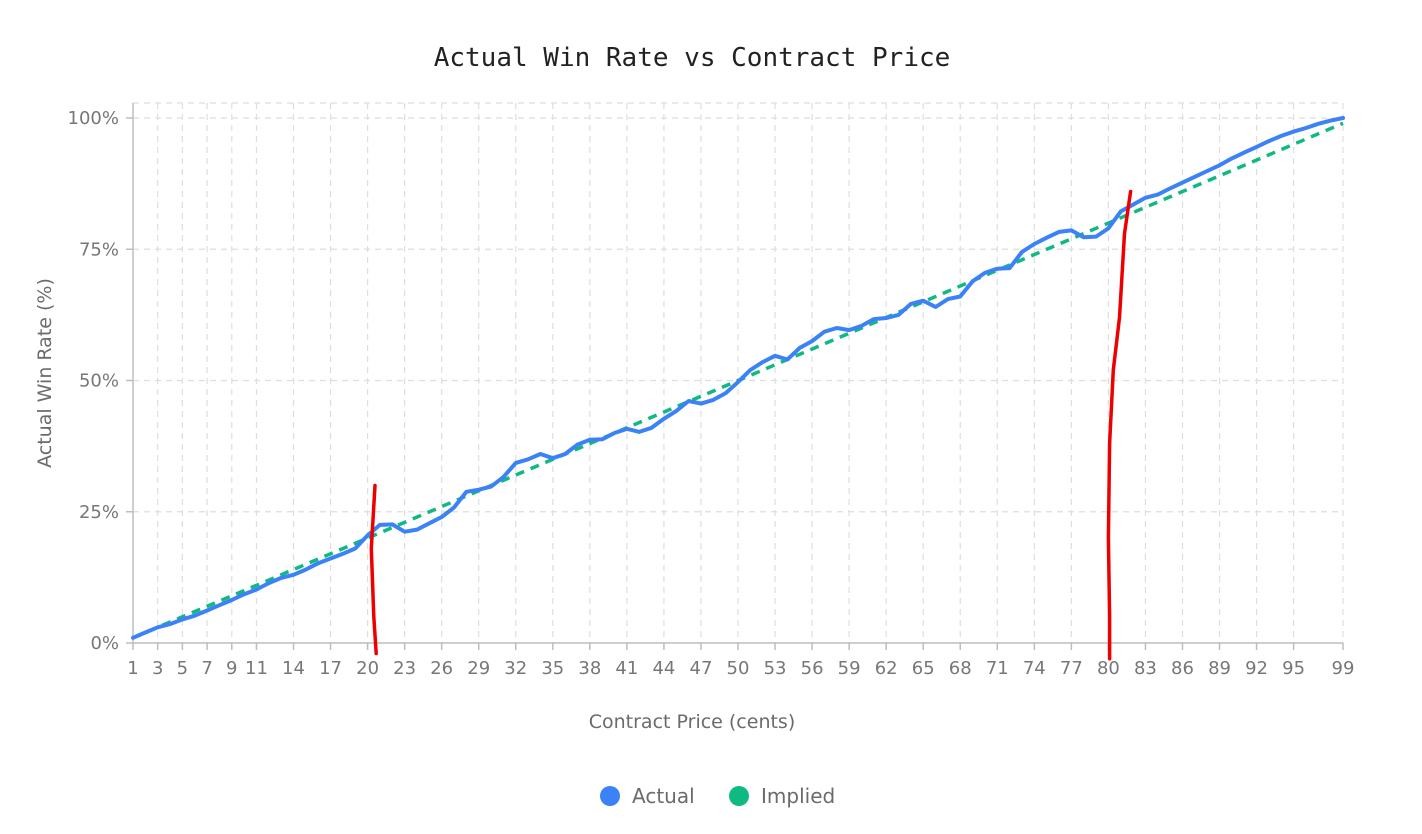 The width and height of the screenshot is (1422, 834). I want to click on x-tick-label: 99, so click(1343, 668).